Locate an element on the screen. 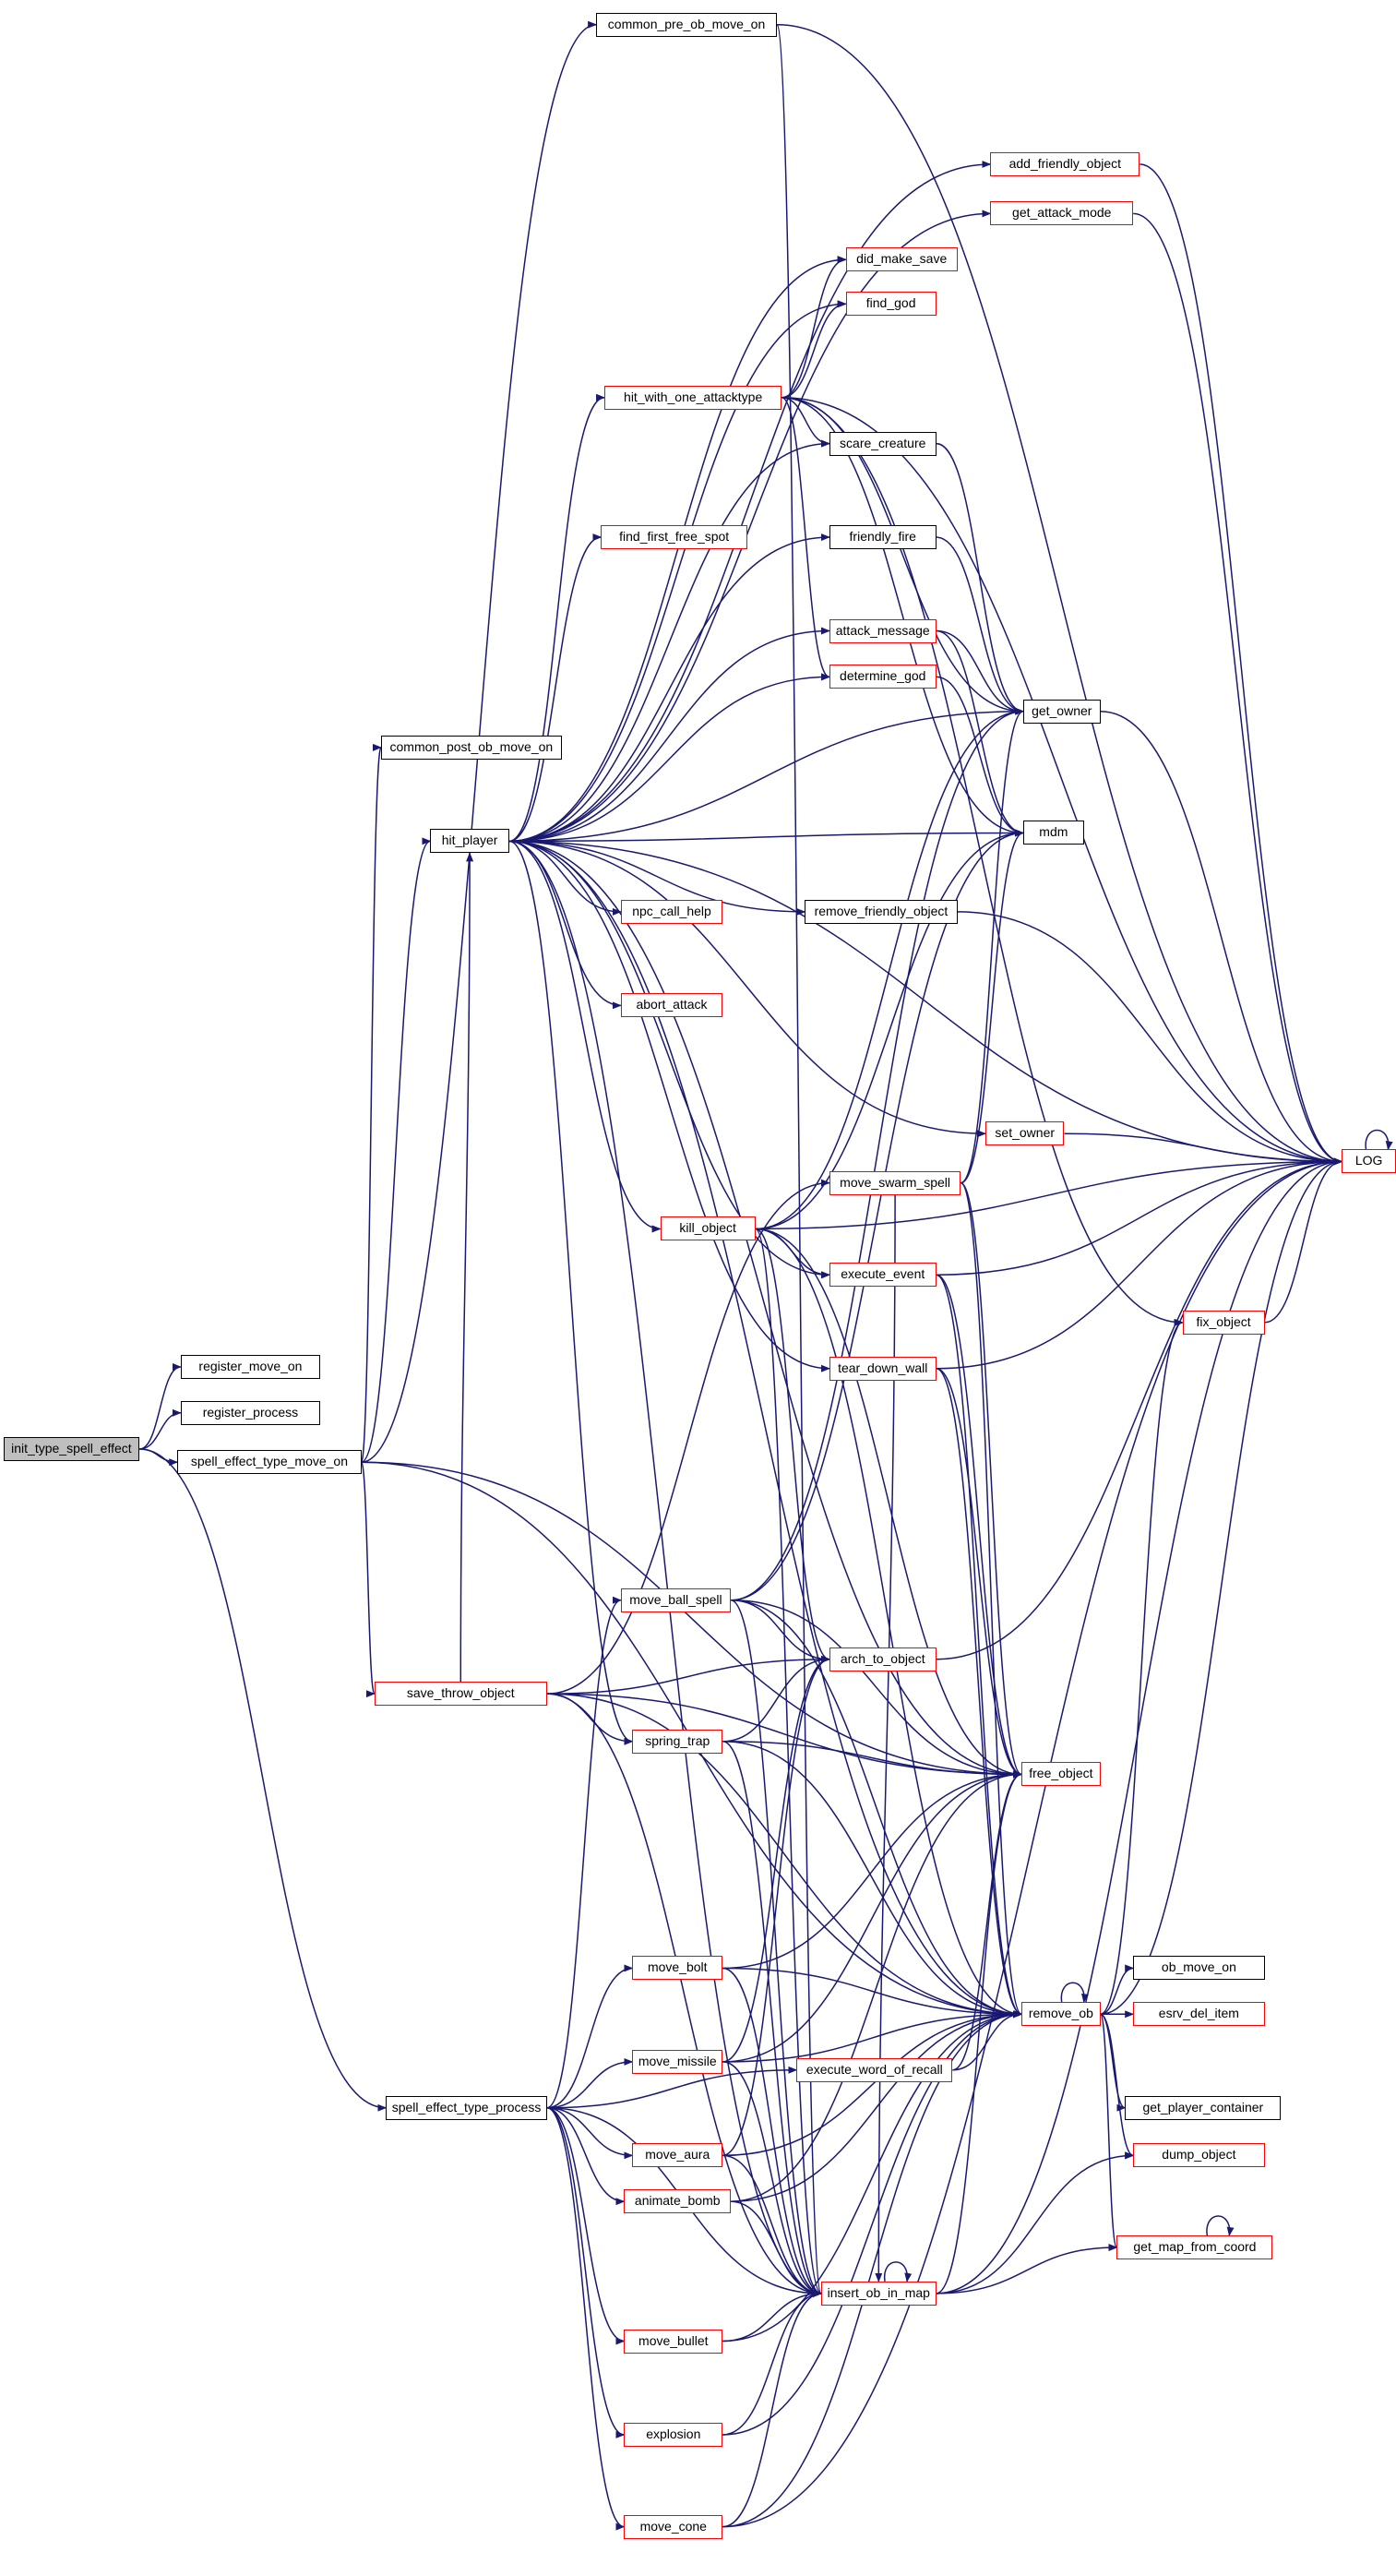 This screenshot has height=2576, width=1396. node-fix-object: fix_object is located at coordinates (1223, 1323).